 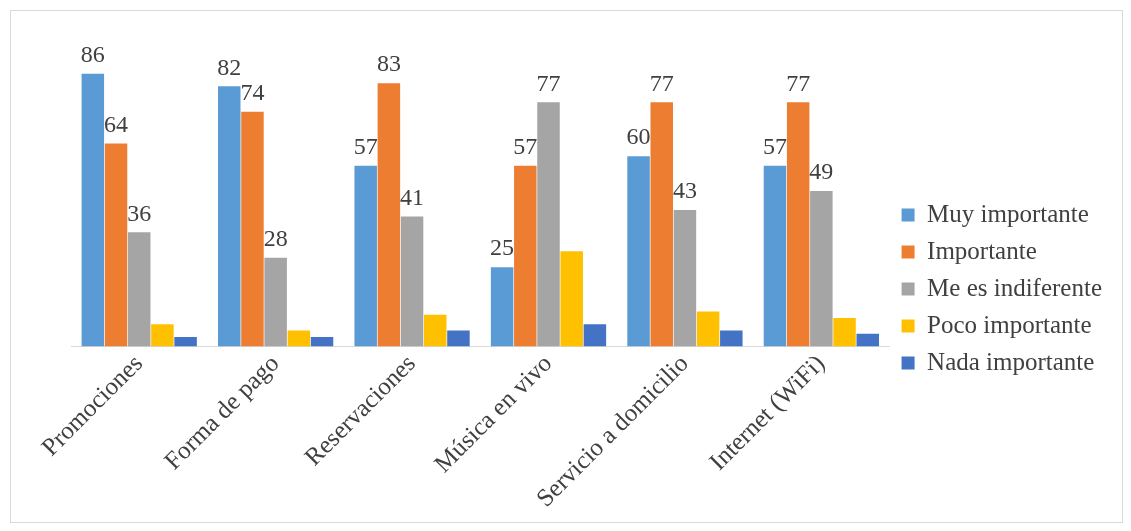 I want to click on data-label: 86, so click(x=92, y=53).